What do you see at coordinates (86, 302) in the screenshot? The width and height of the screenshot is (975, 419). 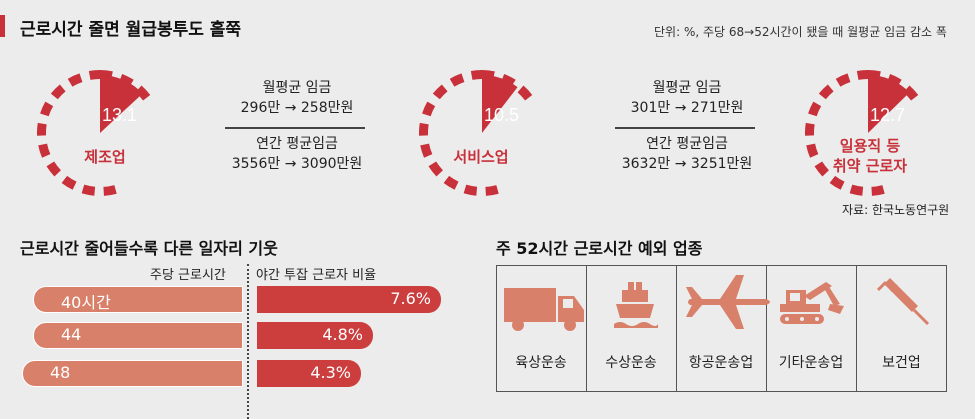 I see `bar-category-0: 40시간` at bounding box center [86, 302].